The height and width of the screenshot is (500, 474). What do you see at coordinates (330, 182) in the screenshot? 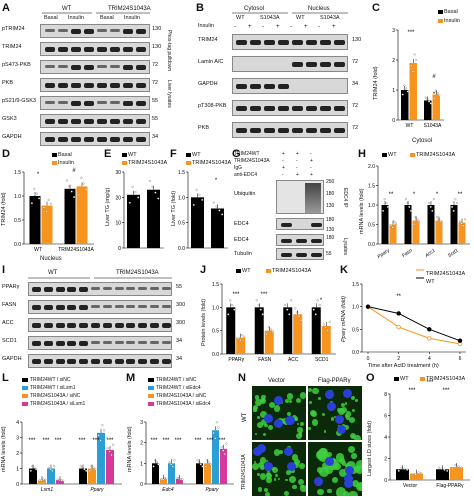
I see `mw-marker: 250` at bounding box center [330, 182].